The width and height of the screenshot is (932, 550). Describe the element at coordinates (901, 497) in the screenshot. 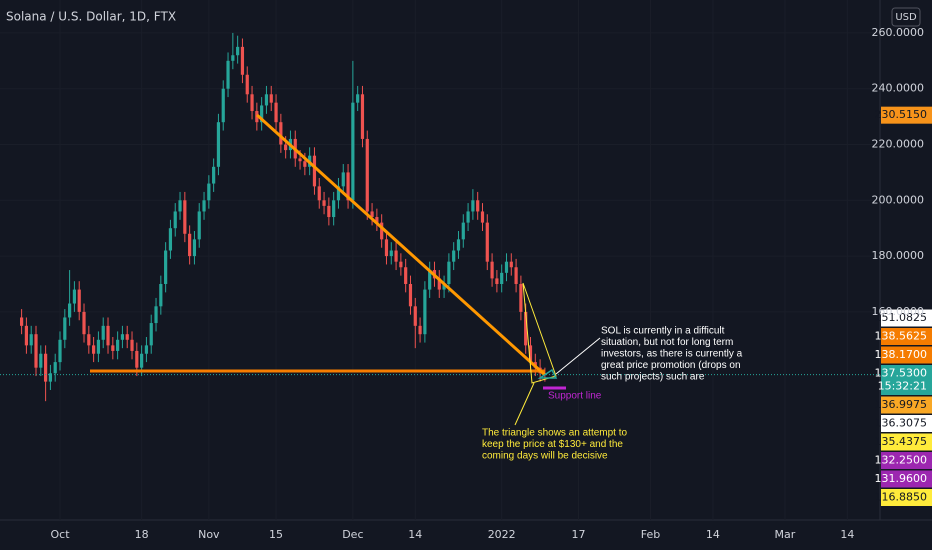

I see `price-label: 116.8850` at that location.